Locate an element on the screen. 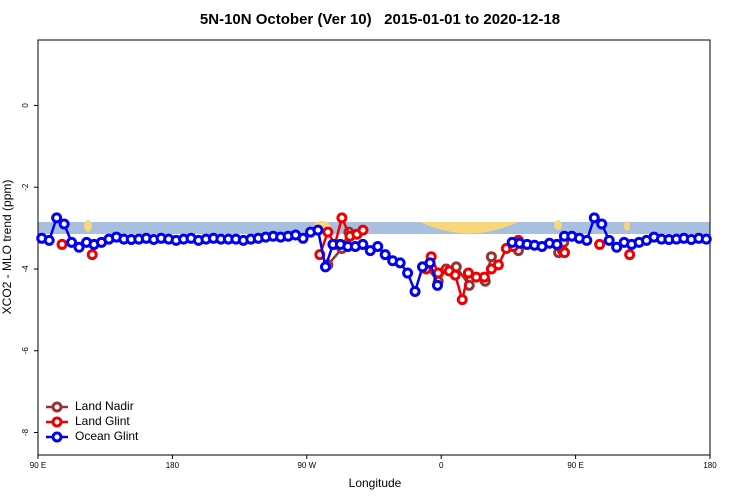 The width and height of the screenshot is (750, 500). y-tick-label: -4 is located at coordinates (25, 269).